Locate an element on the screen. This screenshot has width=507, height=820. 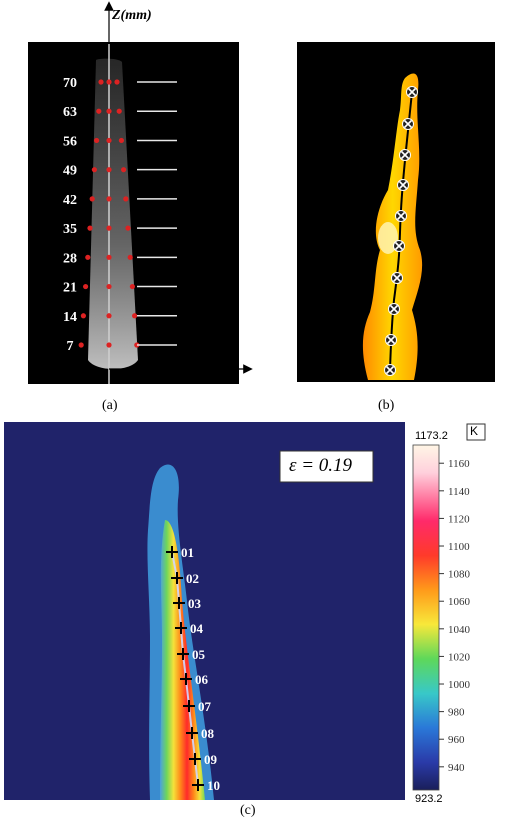
point-label: 01 is located at coordinates (187, 552).